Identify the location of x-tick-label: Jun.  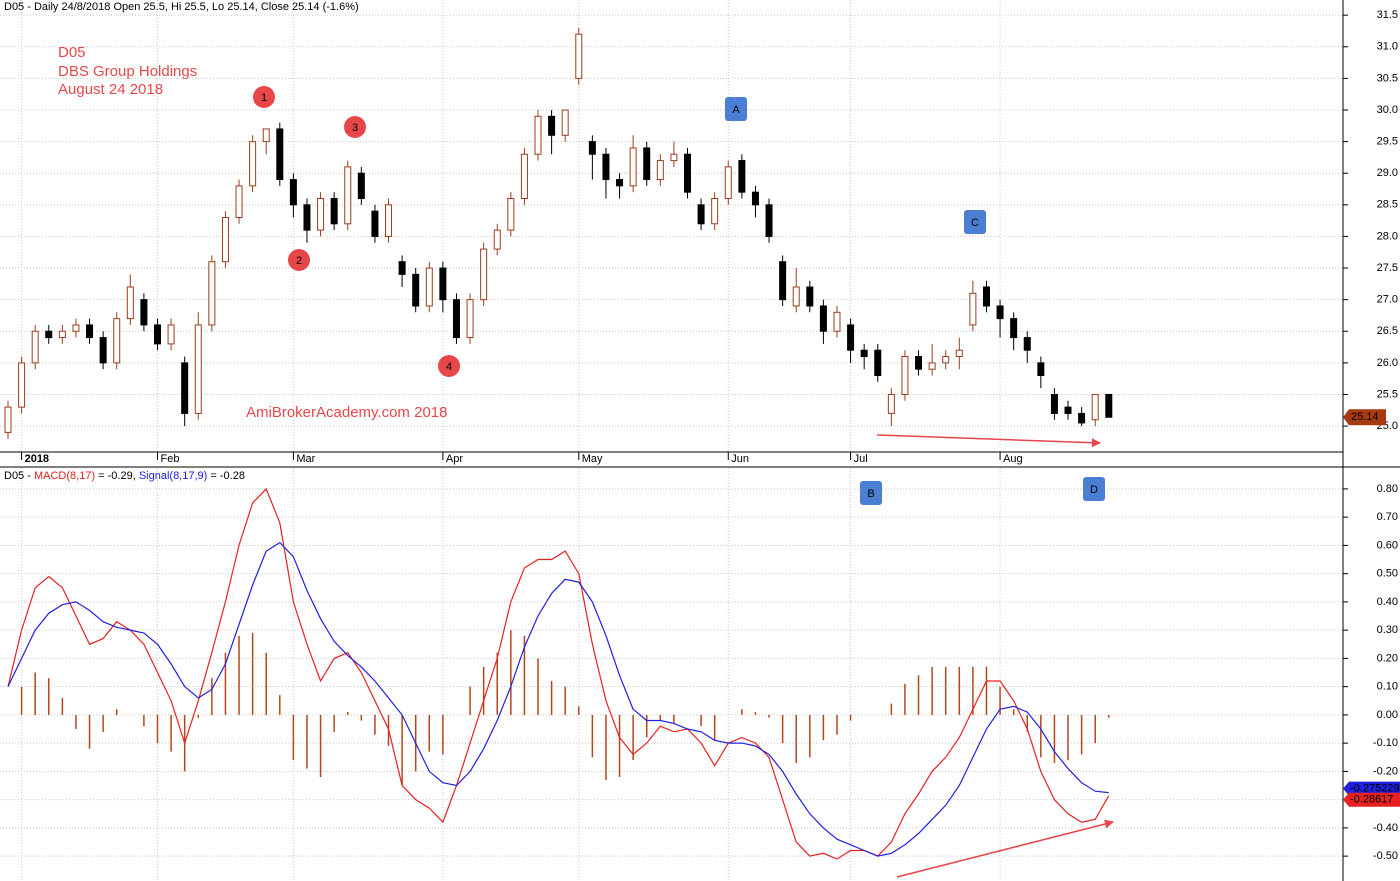
(740, 459).